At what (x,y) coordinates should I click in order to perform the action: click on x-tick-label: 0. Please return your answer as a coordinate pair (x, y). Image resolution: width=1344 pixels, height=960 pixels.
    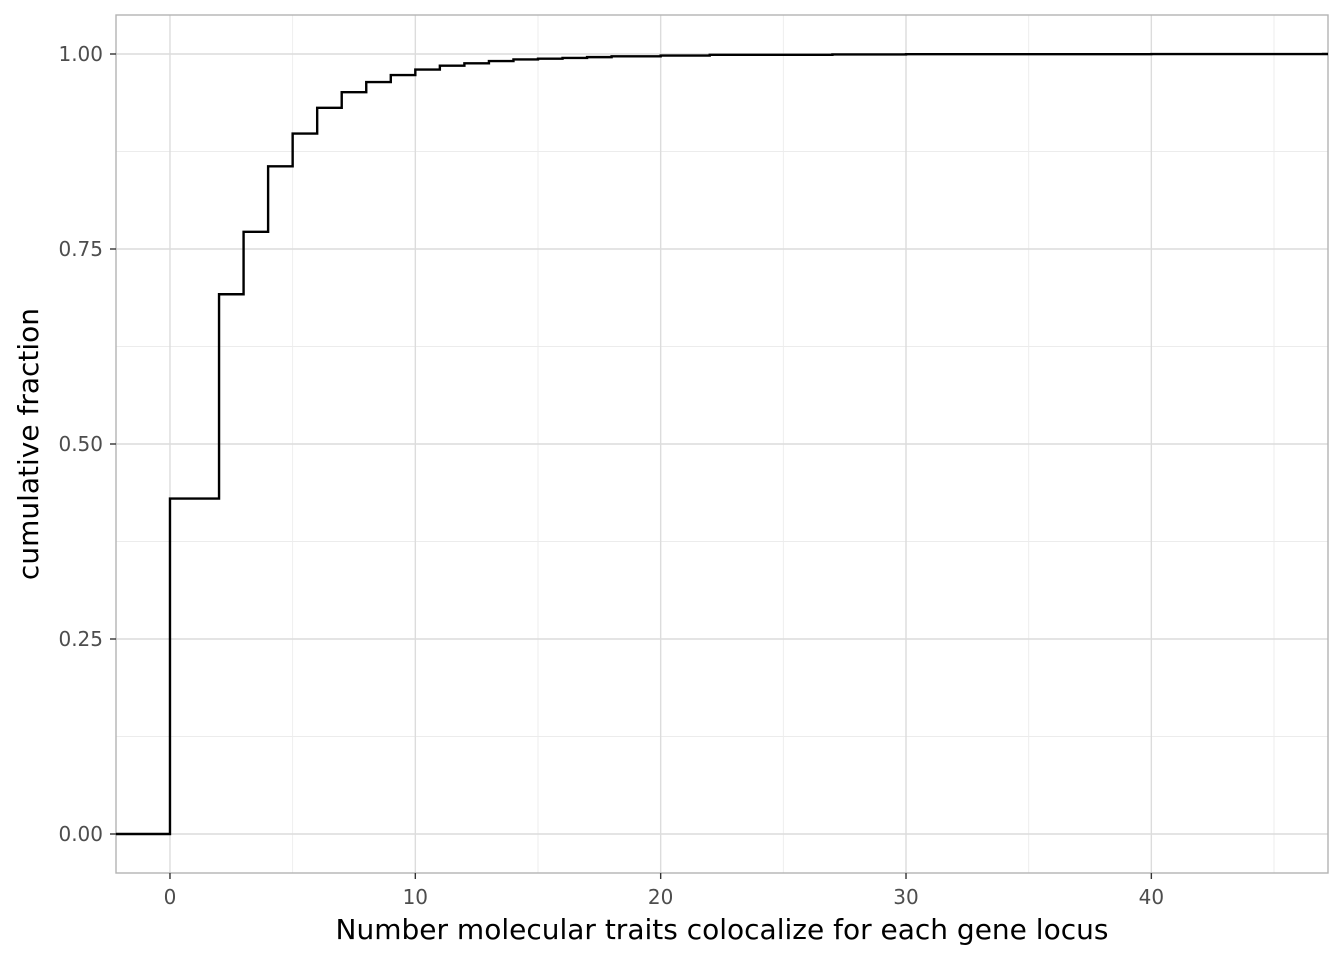
    Looking at the image, I should click on (170, 897).